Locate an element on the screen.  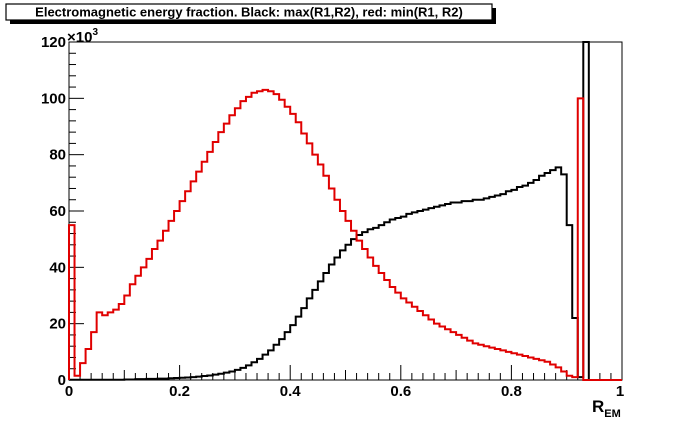
x-tick-label: 0 is located at coordinates (69, 391).